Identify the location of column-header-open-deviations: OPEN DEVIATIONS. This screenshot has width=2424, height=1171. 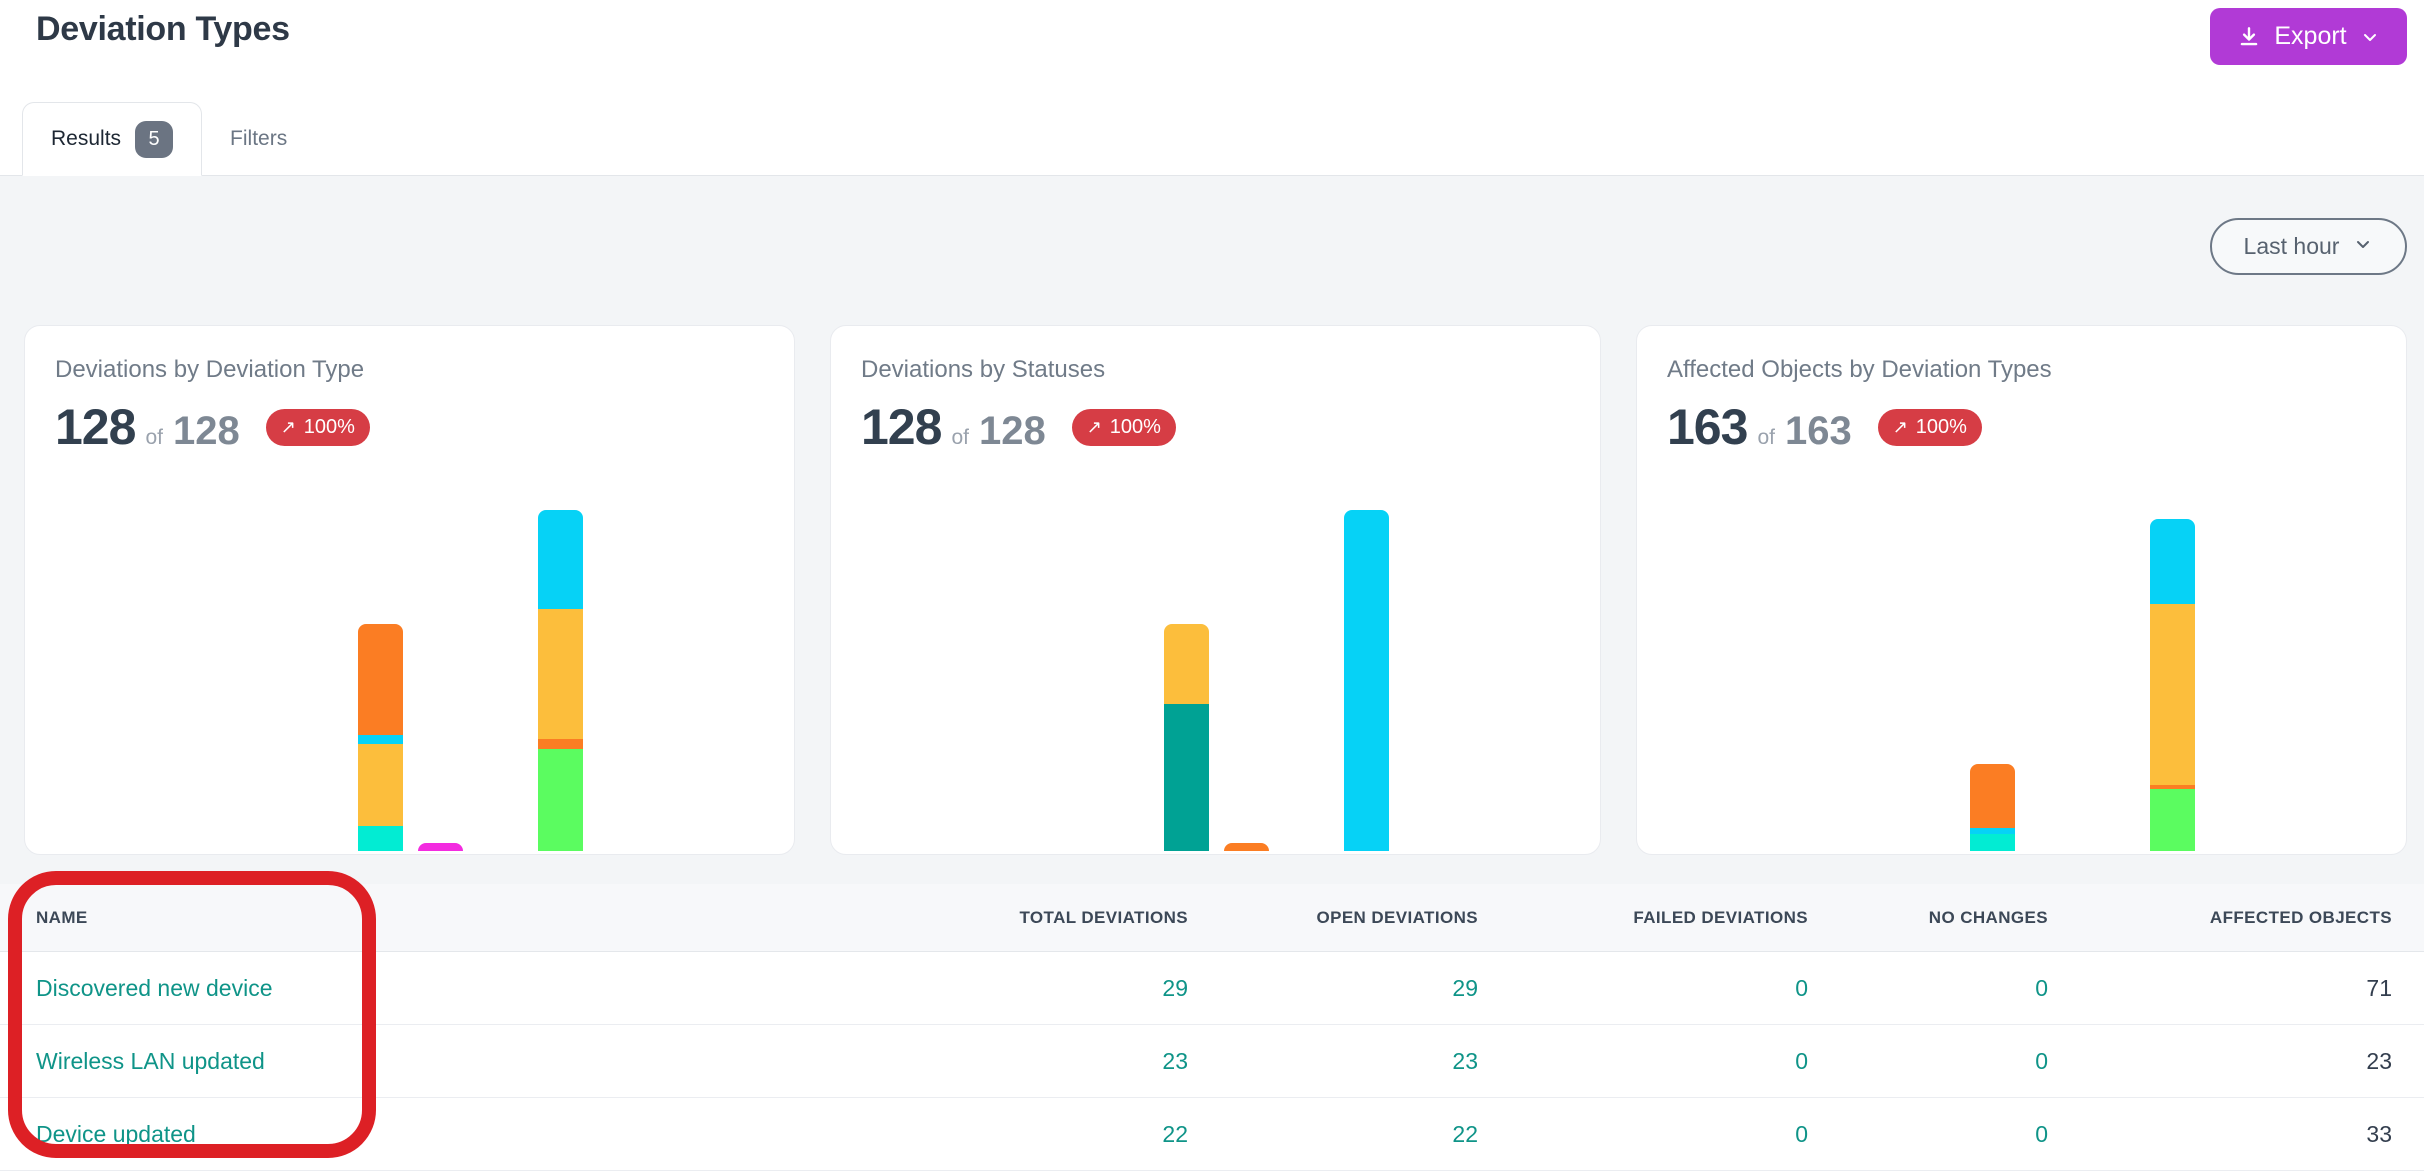
(1397, 917).